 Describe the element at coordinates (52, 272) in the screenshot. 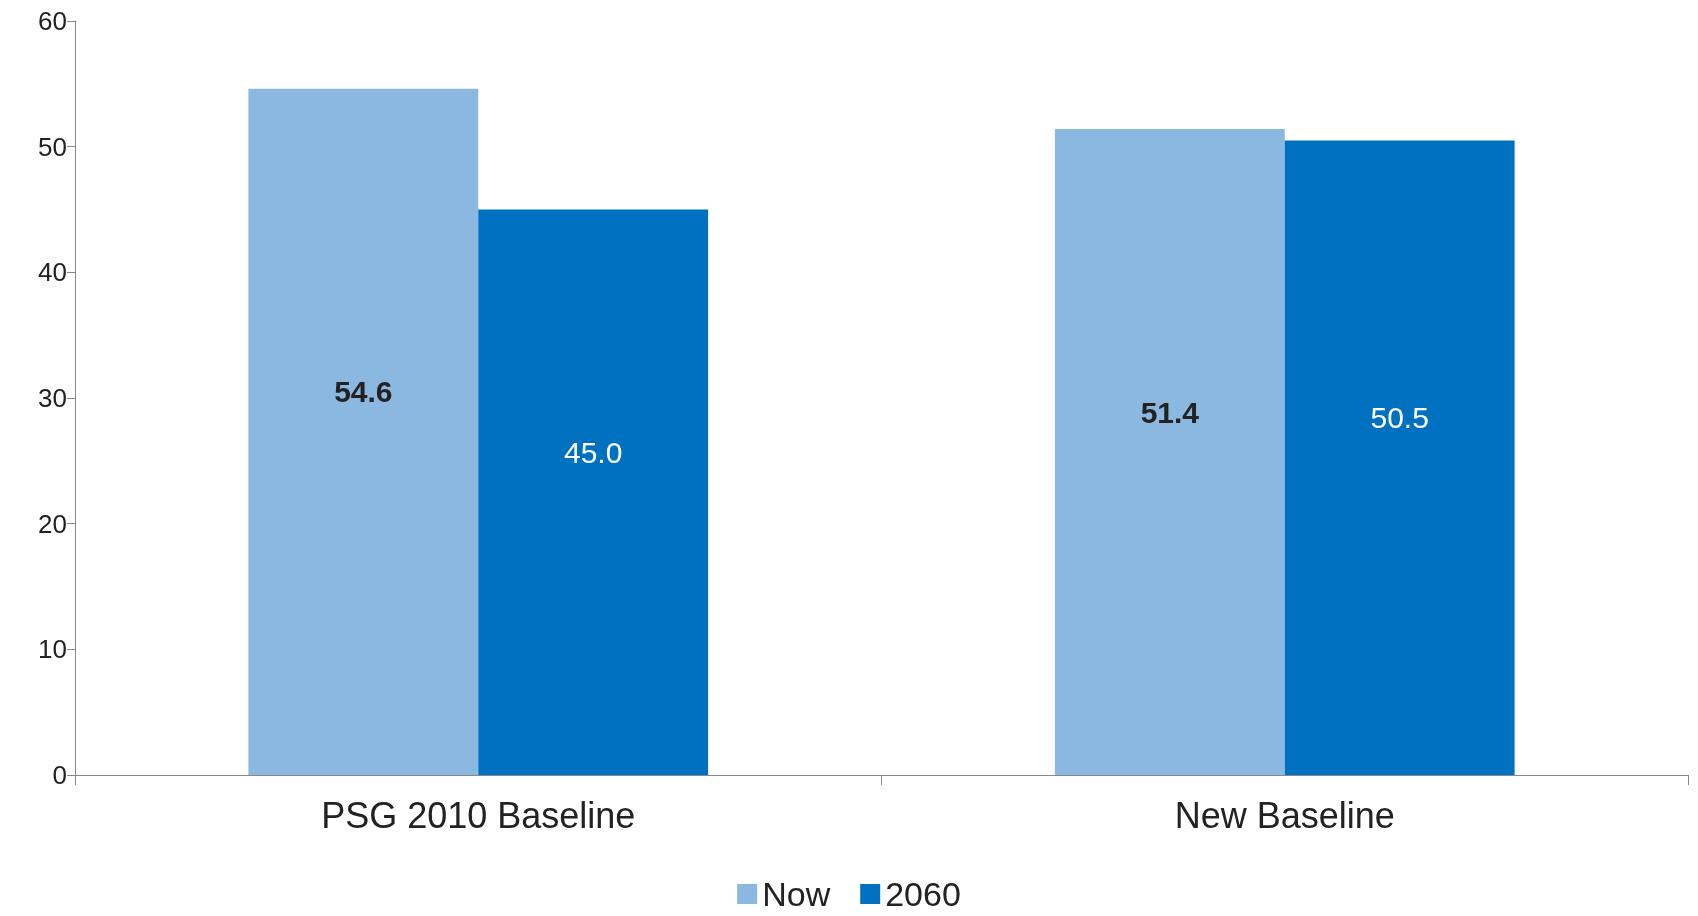

I see `y-tick-label: 40` at that location.